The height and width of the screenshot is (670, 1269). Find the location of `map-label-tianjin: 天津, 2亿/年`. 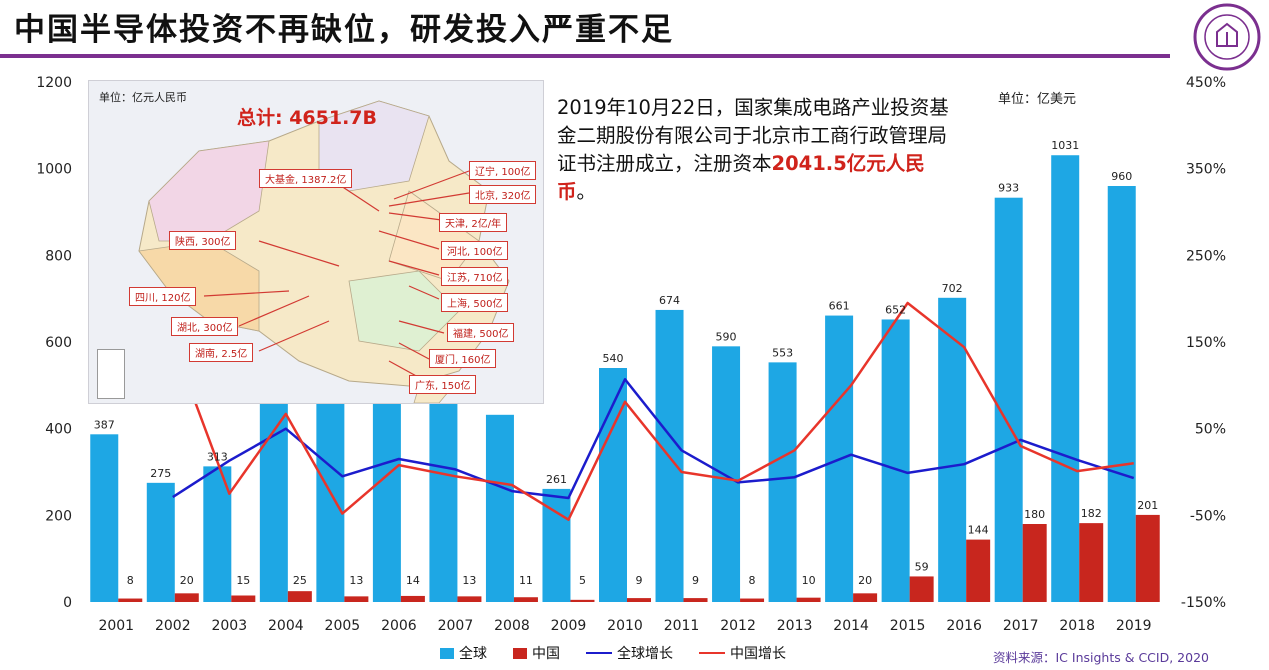

map-label-tianjin: 天津, 2亿/年 is located at coordinates (473, 222).